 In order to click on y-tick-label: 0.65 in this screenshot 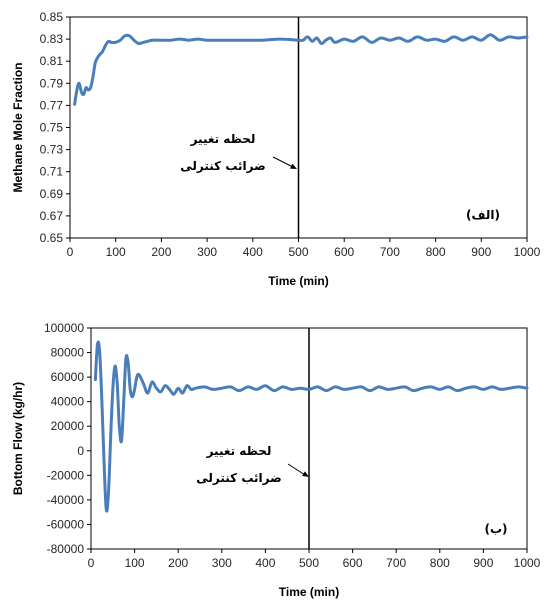, I will do `click(52, 238)`.